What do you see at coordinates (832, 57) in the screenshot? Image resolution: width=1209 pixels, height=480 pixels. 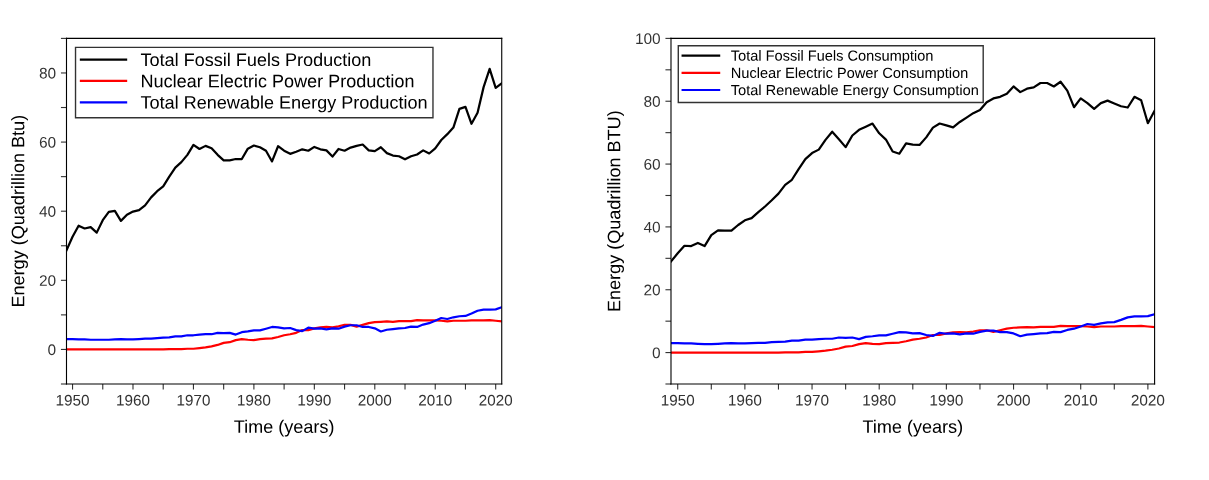 I see `legend-label: Total Fossil Fuels Consumption` at bounding box center [832, 57].